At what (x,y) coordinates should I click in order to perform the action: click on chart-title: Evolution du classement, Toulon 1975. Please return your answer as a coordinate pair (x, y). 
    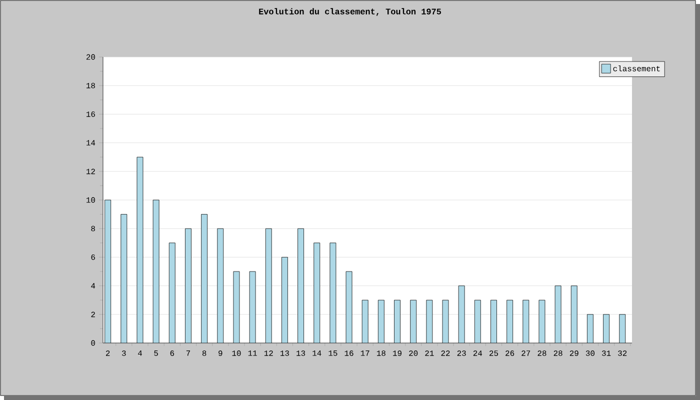
    Looking at the image, I should click on (350, 12).